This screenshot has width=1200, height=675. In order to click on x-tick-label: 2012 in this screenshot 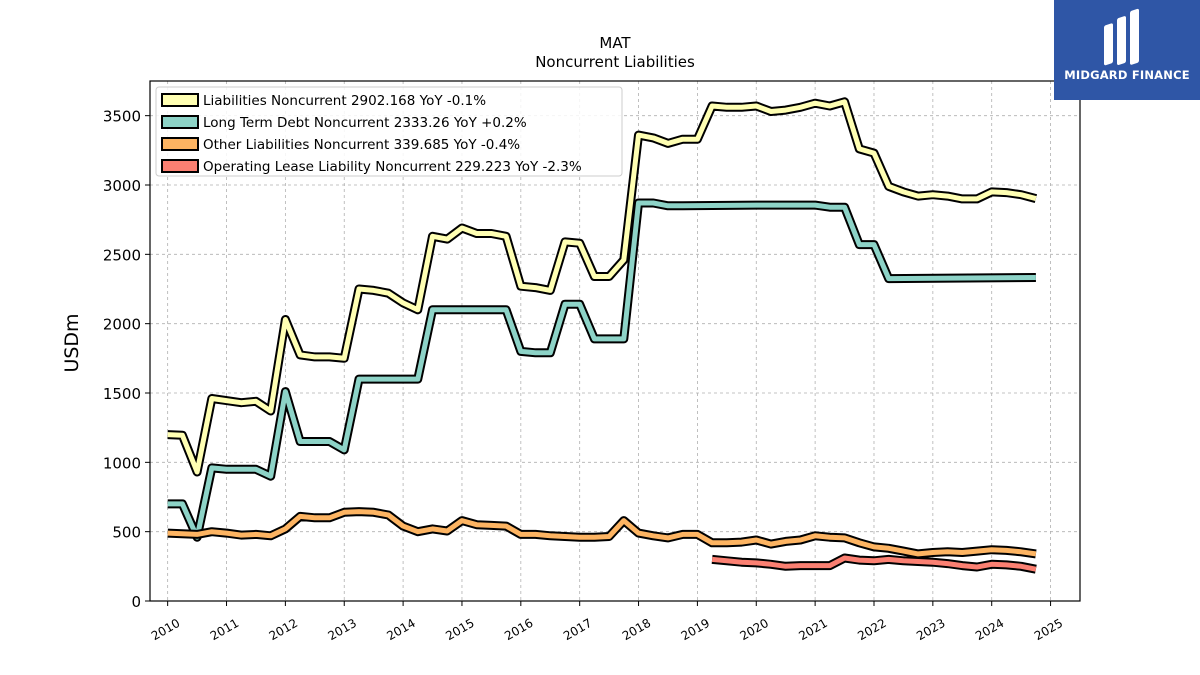, I will do `click(283, 629)`.